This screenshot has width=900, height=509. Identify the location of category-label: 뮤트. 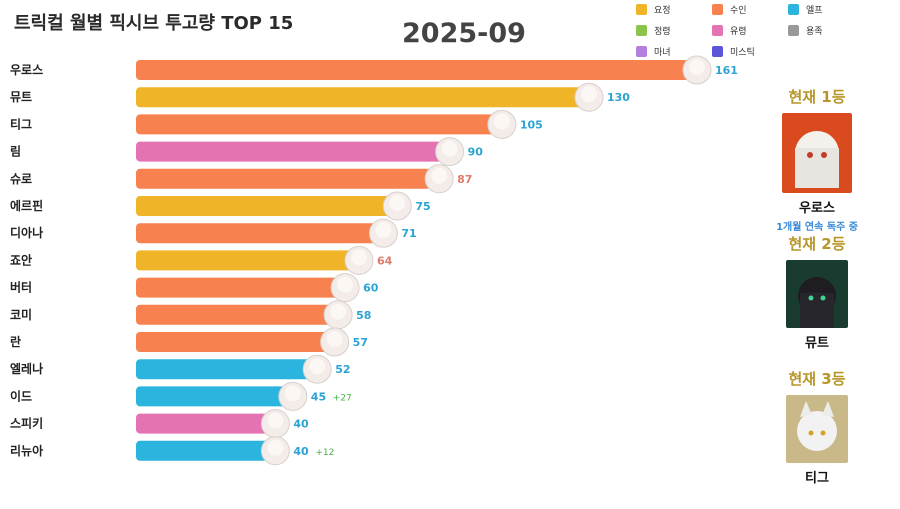
(21, 97).